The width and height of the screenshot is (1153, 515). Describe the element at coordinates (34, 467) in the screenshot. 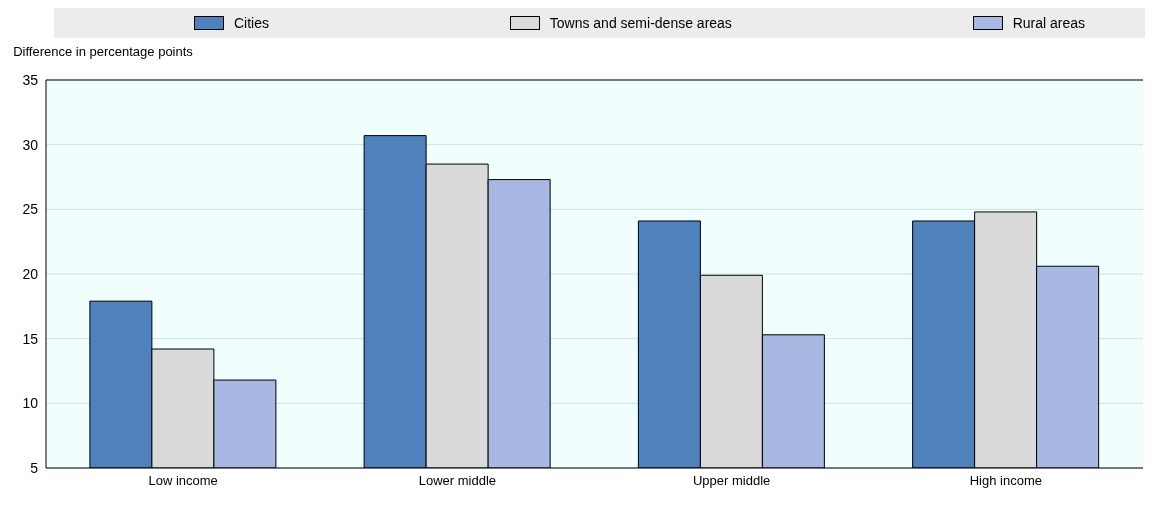

I see `y-tick-label: 5` at that location.